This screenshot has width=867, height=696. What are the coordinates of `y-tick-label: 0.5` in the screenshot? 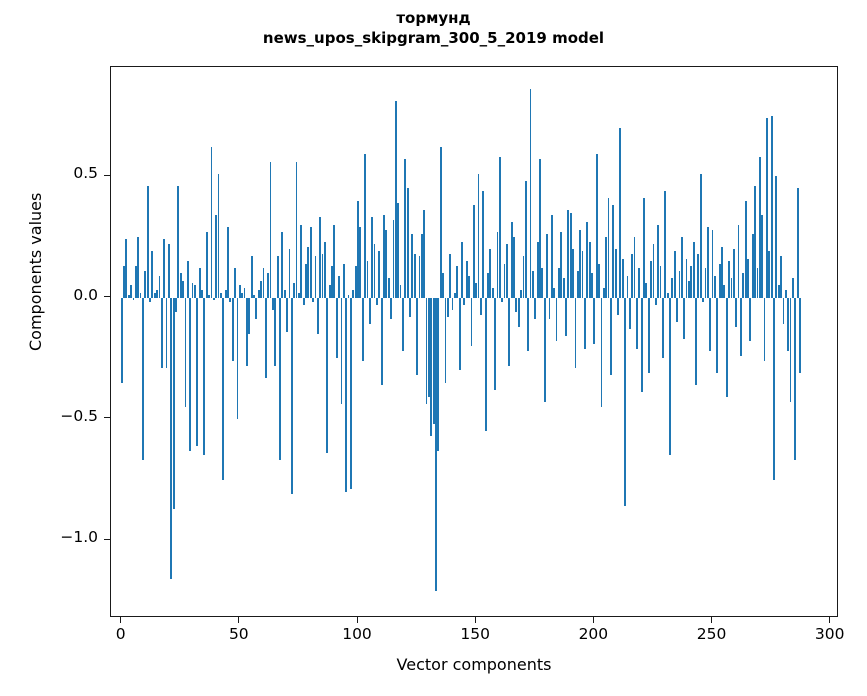 It's located at (85, 173).